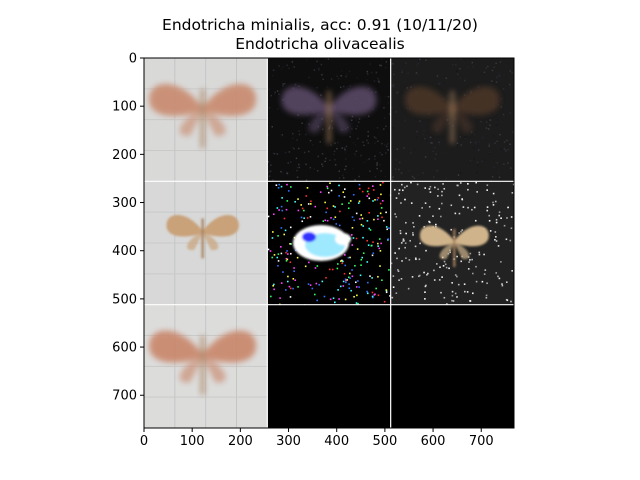 The width and height of the screenshot is (640, 480). I want to click on x-tick-label: 300, so click(288, 441).